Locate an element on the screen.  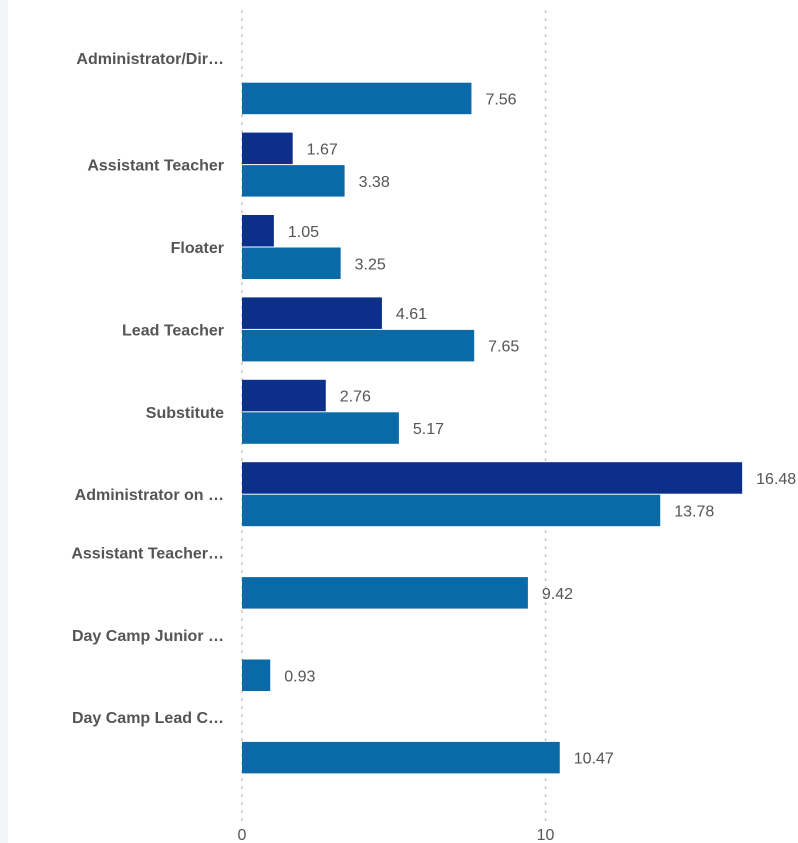
bar-series1-cat5 is located at coordinates (284, 396).